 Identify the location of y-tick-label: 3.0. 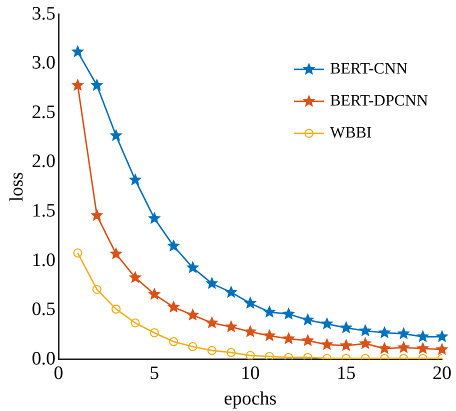
(44, 63).